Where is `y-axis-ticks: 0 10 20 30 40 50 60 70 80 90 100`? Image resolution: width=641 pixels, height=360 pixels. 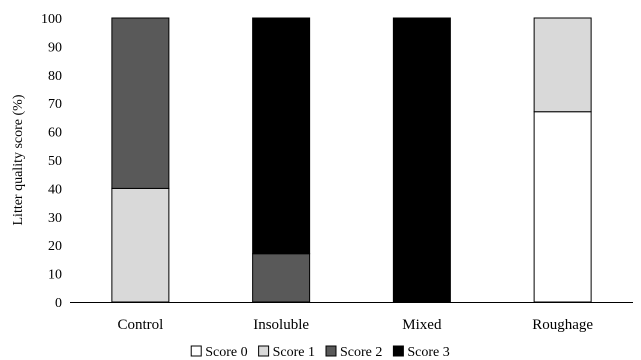
y-axis-ticks: 0 10 20 30 40 50 60 70 80 90 100 is located at coordinates (51, 161).